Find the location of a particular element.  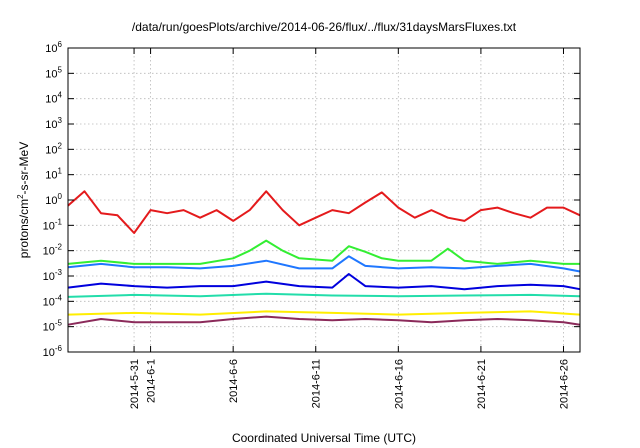

y-tick-label: 10⁴ is located at coordinates (53, 98).